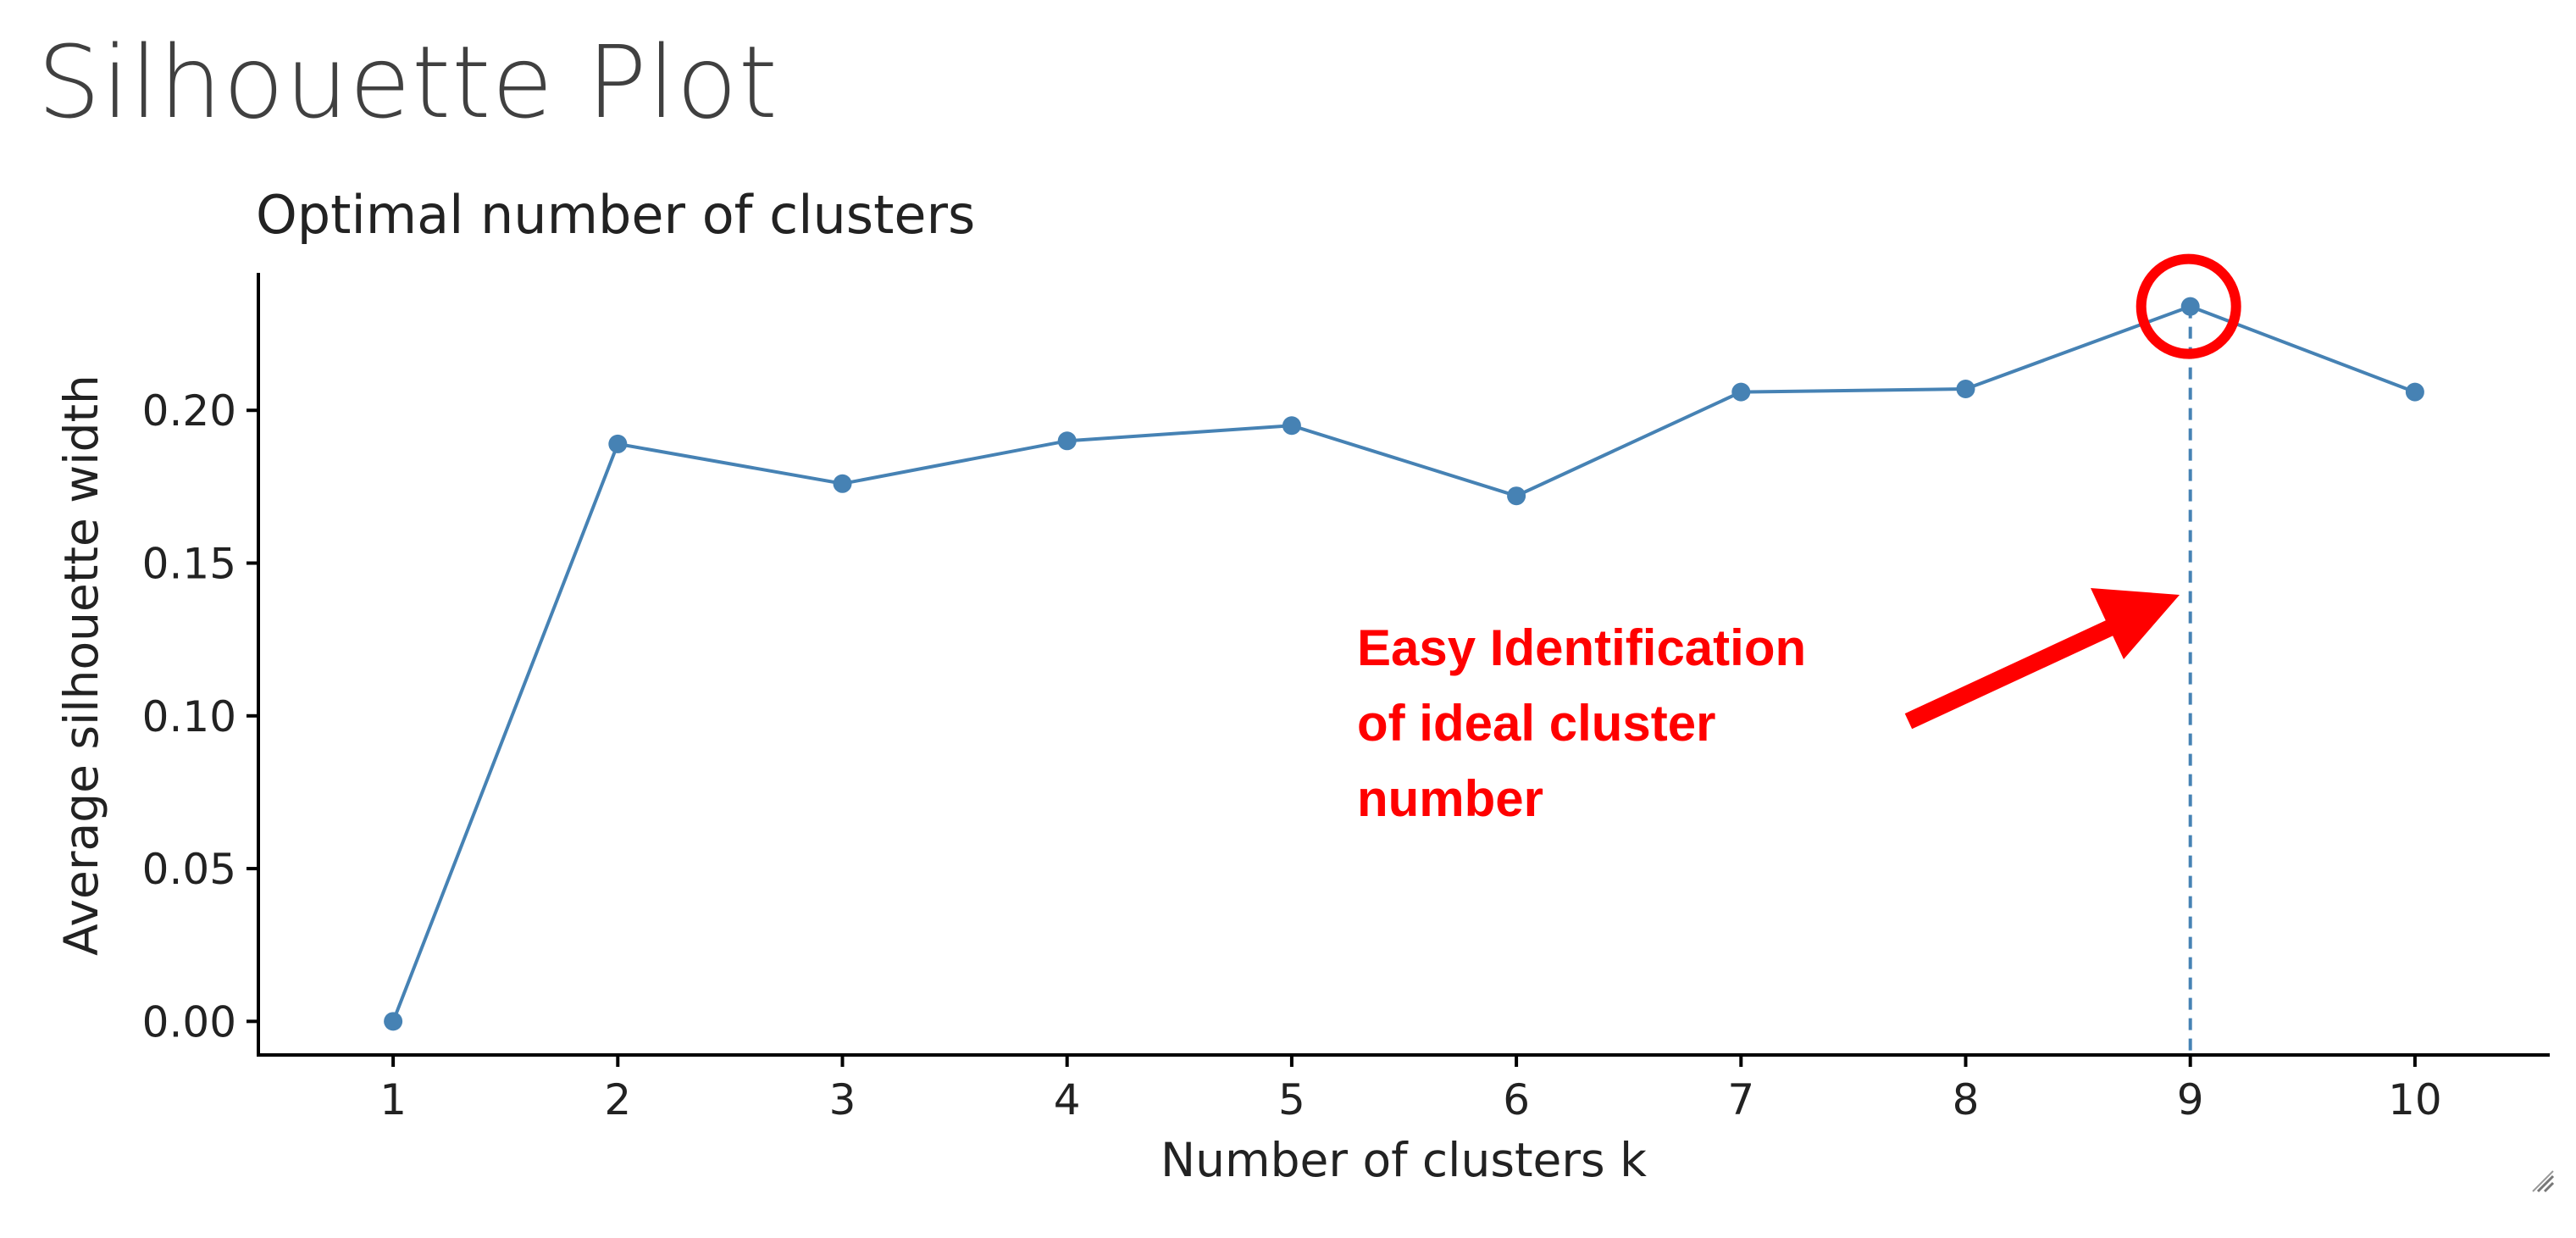 The height and width of the screenshot is (1238, 2576). Describe the element at coordinates (1450, 798) in the screenshot. I see `annotation-line: number` at that location.